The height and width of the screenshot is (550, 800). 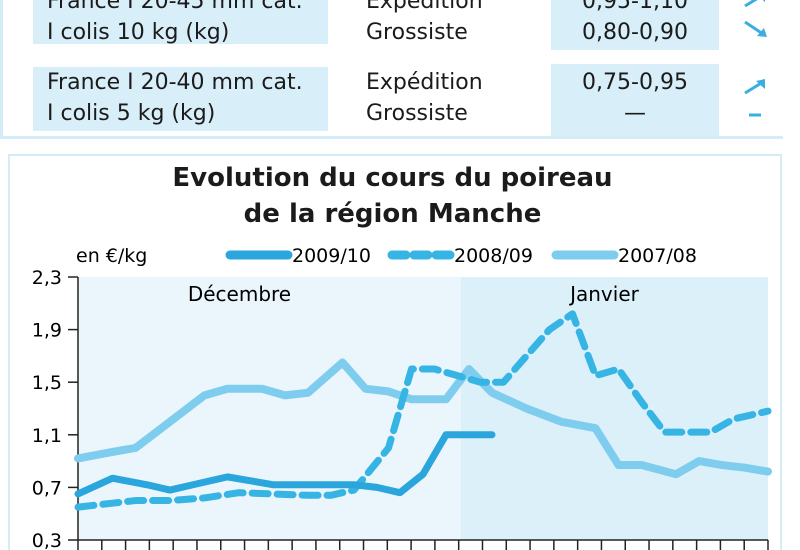 What do you see at coordinates (657, 256) in the screenshot?
I see `legend-label: 2007/08` at bounding box center [657, 256].